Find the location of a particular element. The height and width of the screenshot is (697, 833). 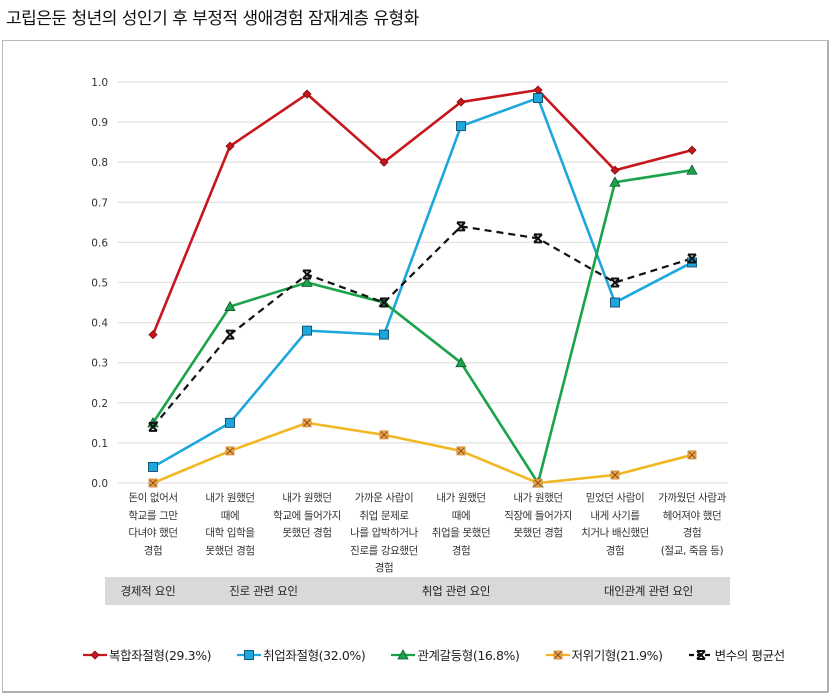

y-tick-label: 0.7 is located at coordinates (99, 203).